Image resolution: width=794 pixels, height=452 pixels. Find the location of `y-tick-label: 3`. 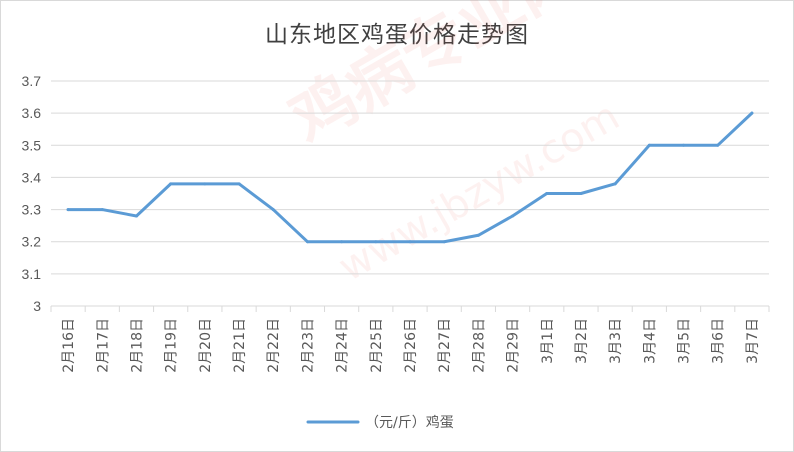

y-tick-label: 3 is located at coordinates (37, 306).